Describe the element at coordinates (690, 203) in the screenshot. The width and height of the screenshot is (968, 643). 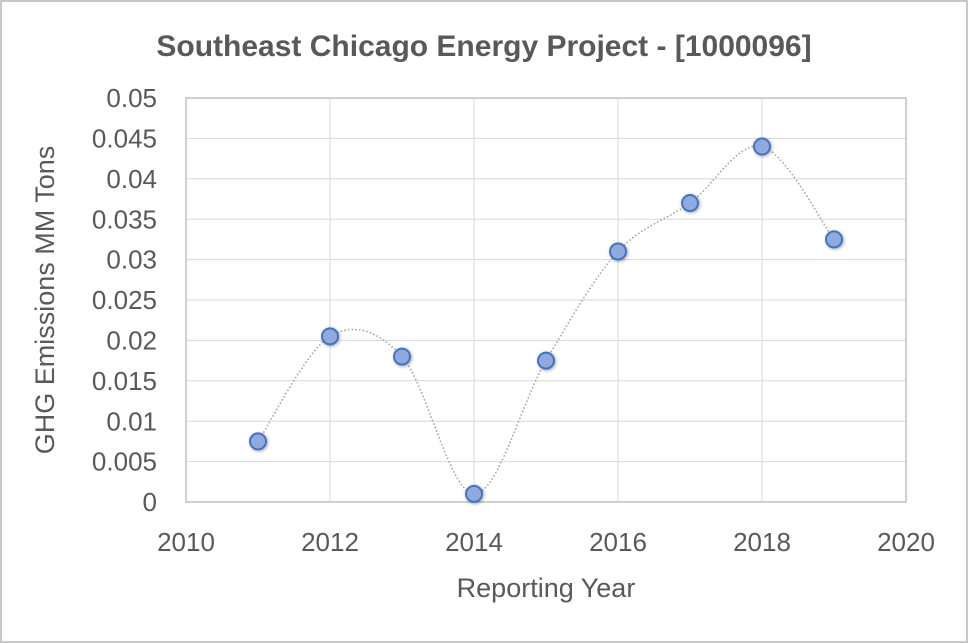
I see `data-point-2017` at that location.